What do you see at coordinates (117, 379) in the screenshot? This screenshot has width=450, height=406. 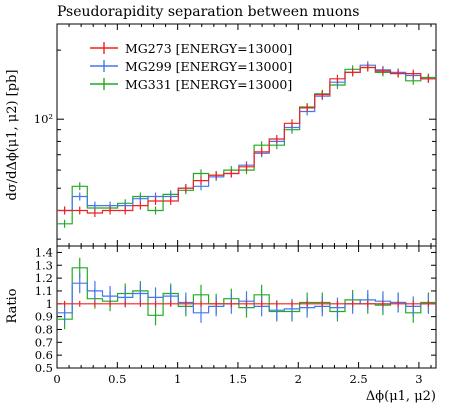 I see `x-tick-label: 0.5` at bounding box center [117, 379].